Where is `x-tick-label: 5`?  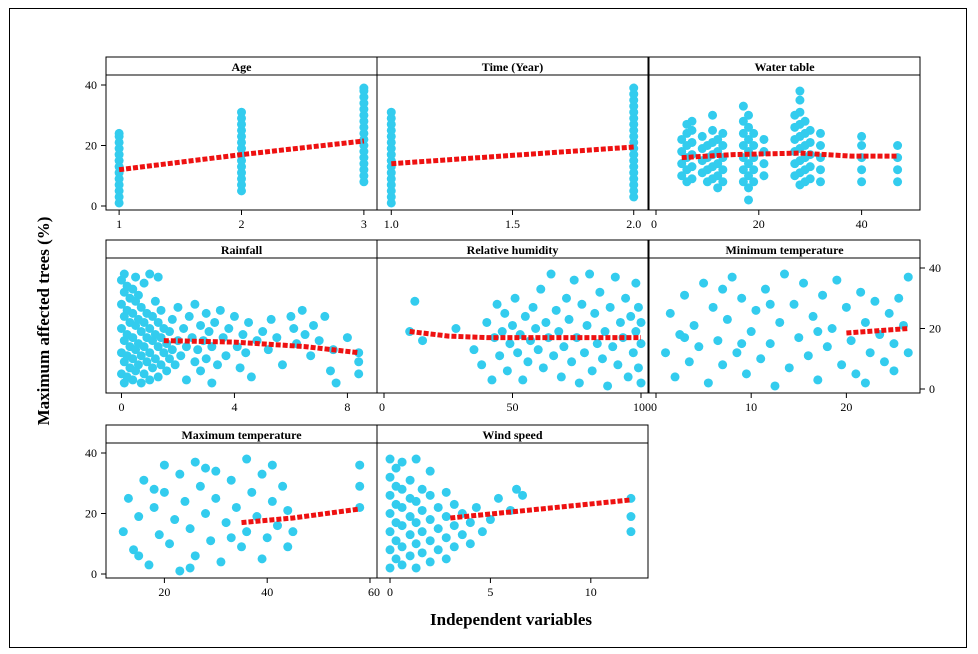 x-tick-label: 5 is located at coordinates (490, 592).